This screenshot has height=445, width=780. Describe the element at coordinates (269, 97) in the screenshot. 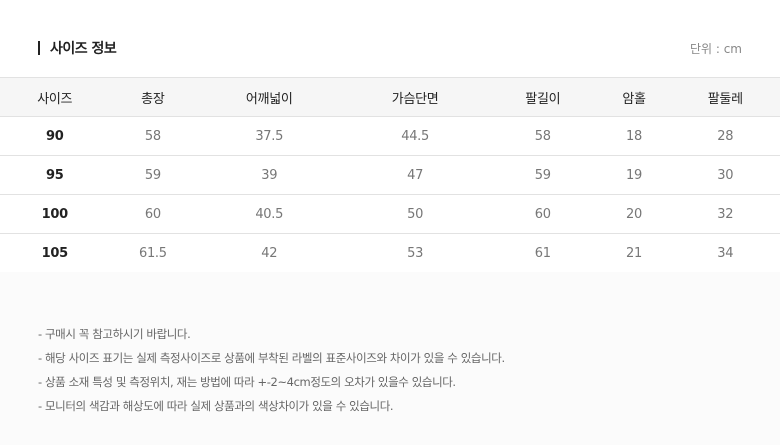

I see `header-cell: 어깨넓이` at that location.